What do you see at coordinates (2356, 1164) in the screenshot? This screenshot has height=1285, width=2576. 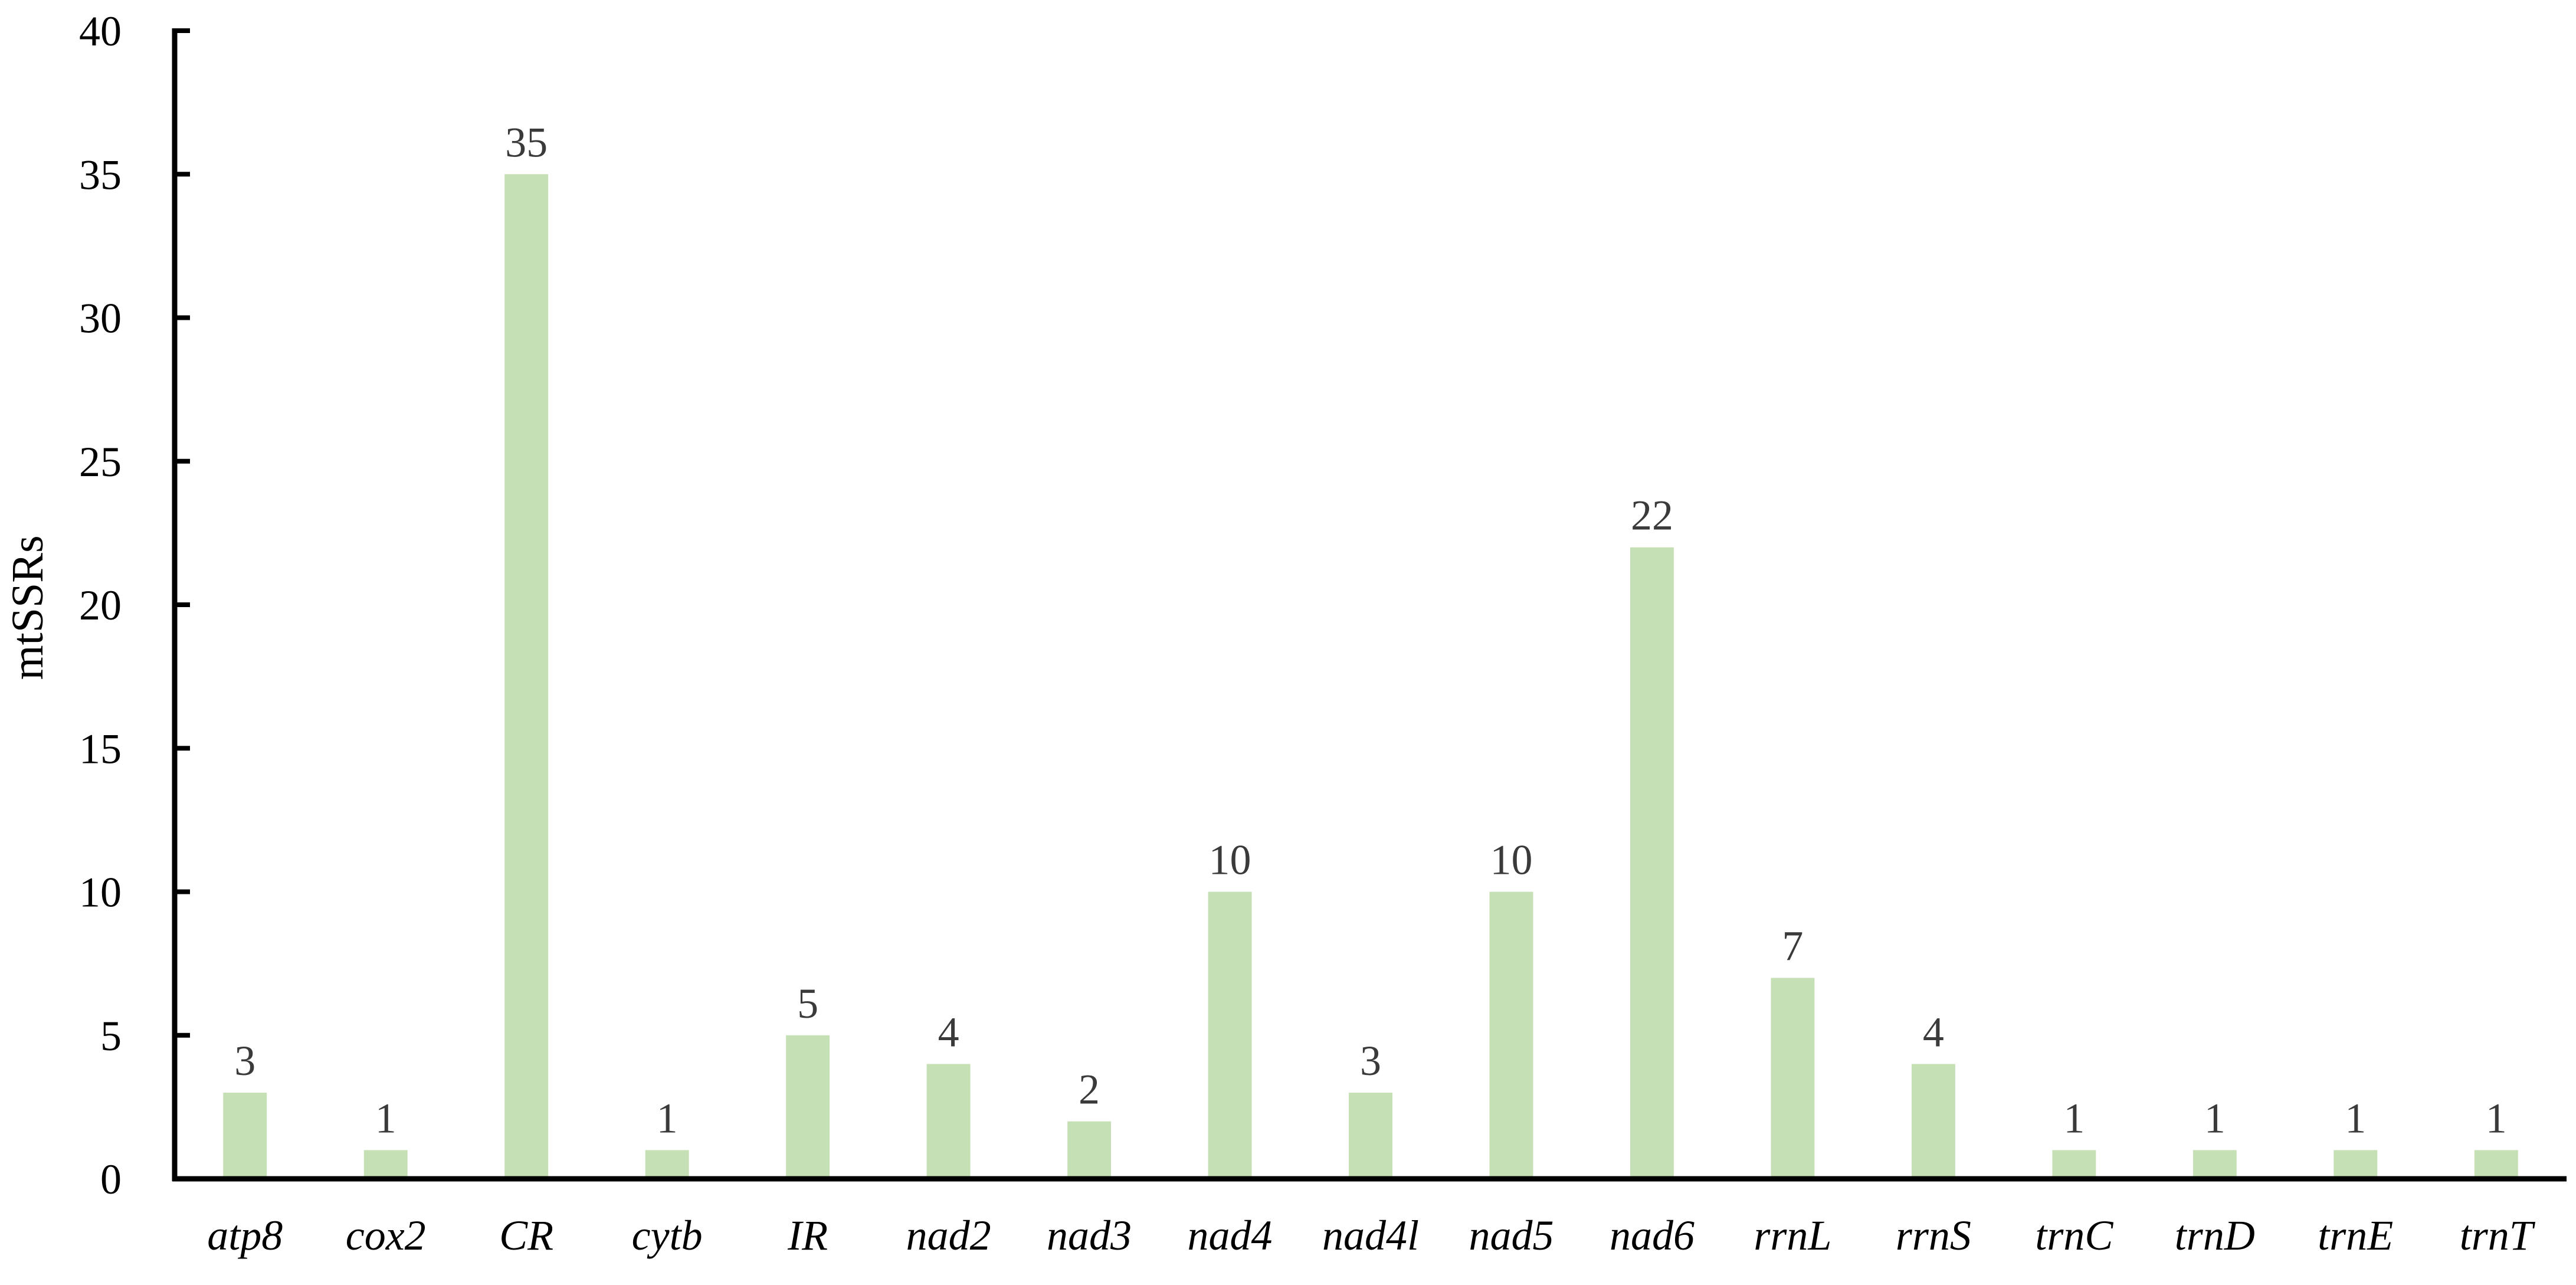 I see `bar-trnE` at bounding box center [2356, 1164].